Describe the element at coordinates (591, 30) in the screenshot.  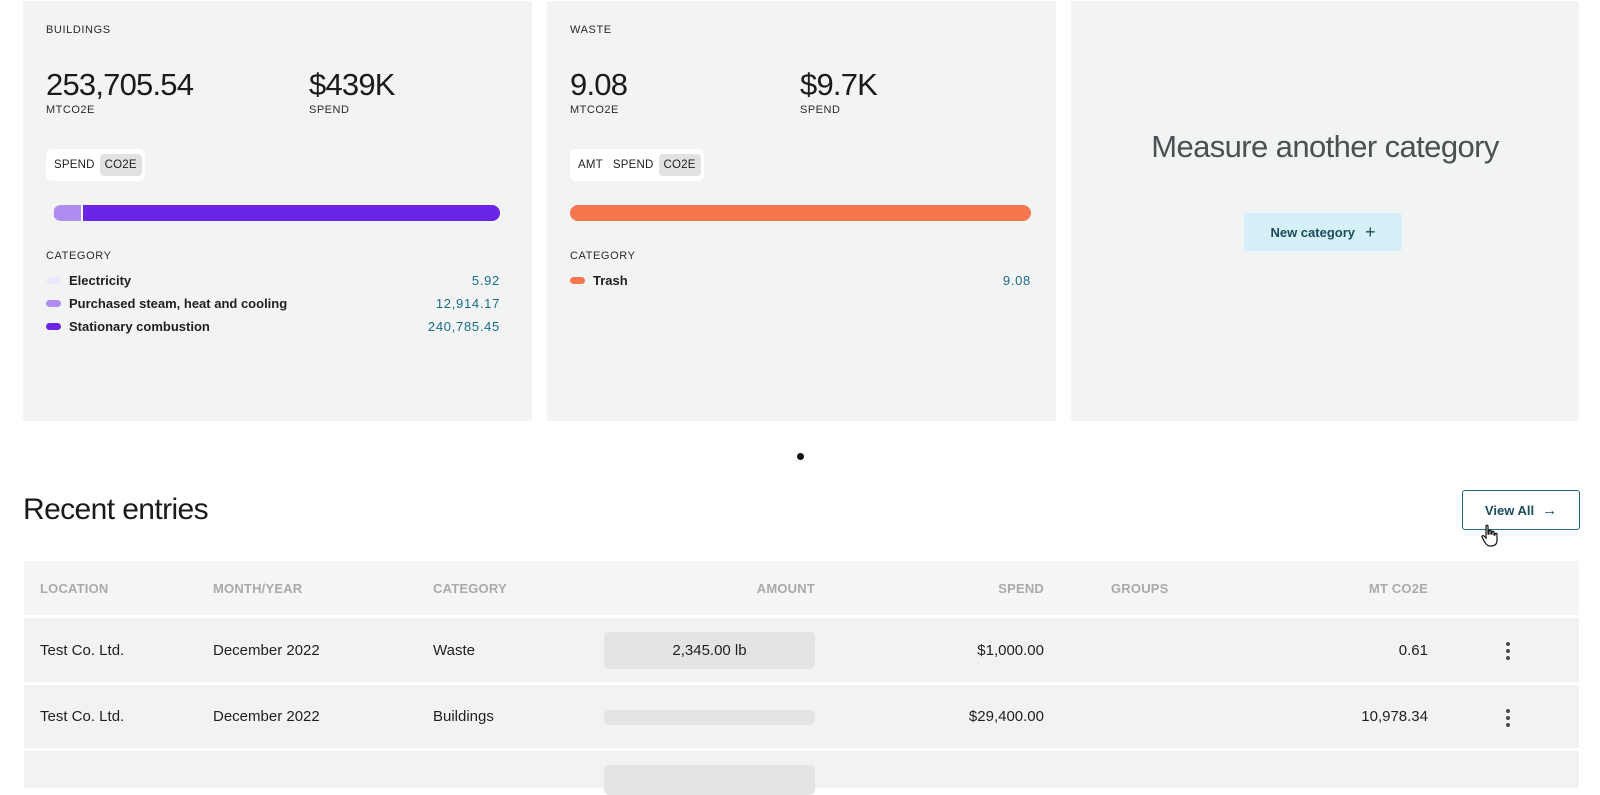
I see `card-title: WASTE` at that location.